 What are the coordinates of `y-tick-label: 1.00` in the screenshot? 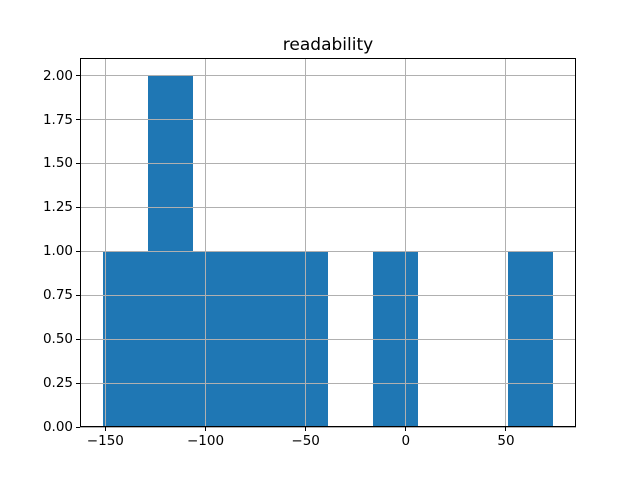 It's located at (57, 251).